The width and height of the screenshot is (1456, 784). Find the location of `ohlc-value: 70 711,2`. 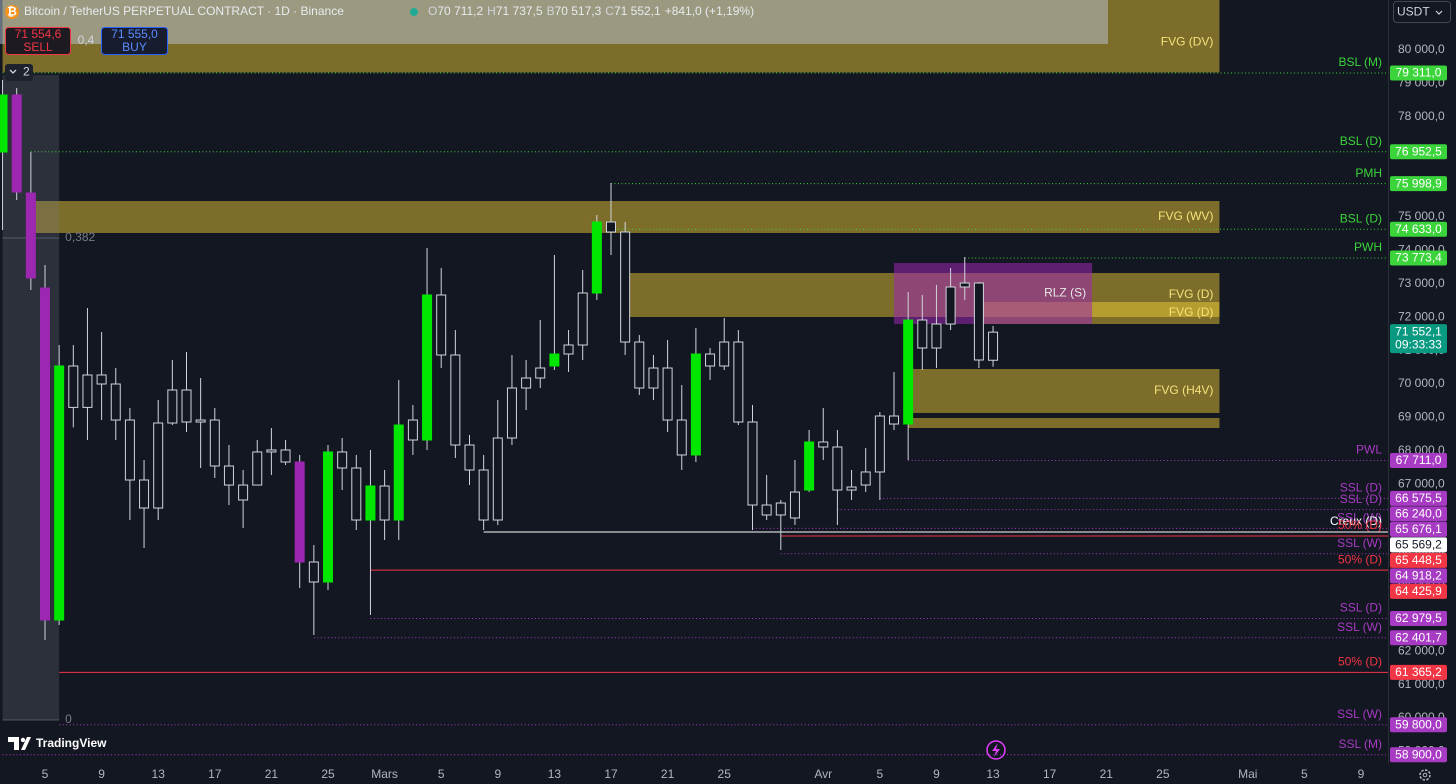

ohlc-value: 70 711,2 is located at coordinates (460, 11).